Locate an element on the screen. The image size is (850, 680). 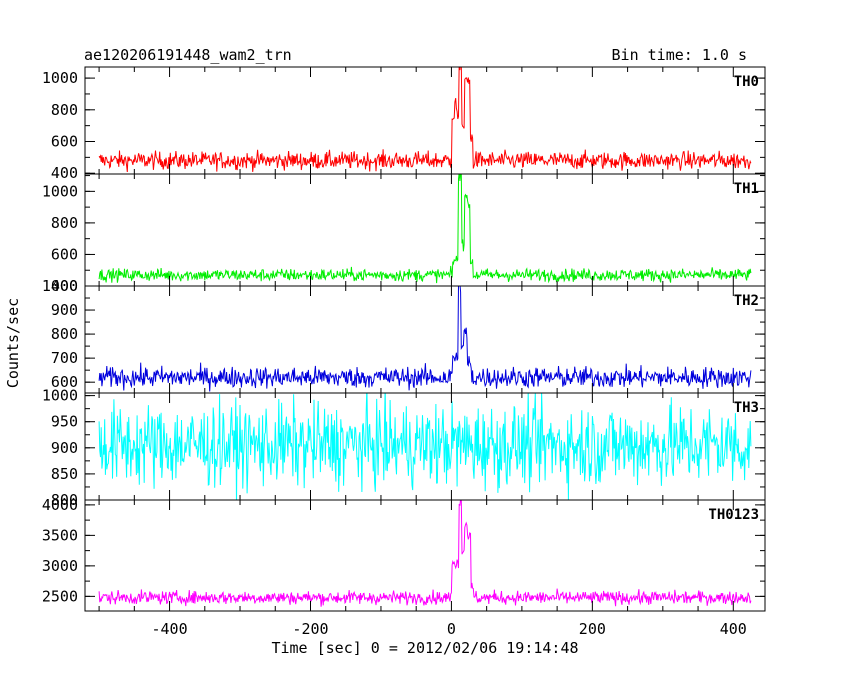
channel-label-th1: TH1 is located at coordinates (746, 189).